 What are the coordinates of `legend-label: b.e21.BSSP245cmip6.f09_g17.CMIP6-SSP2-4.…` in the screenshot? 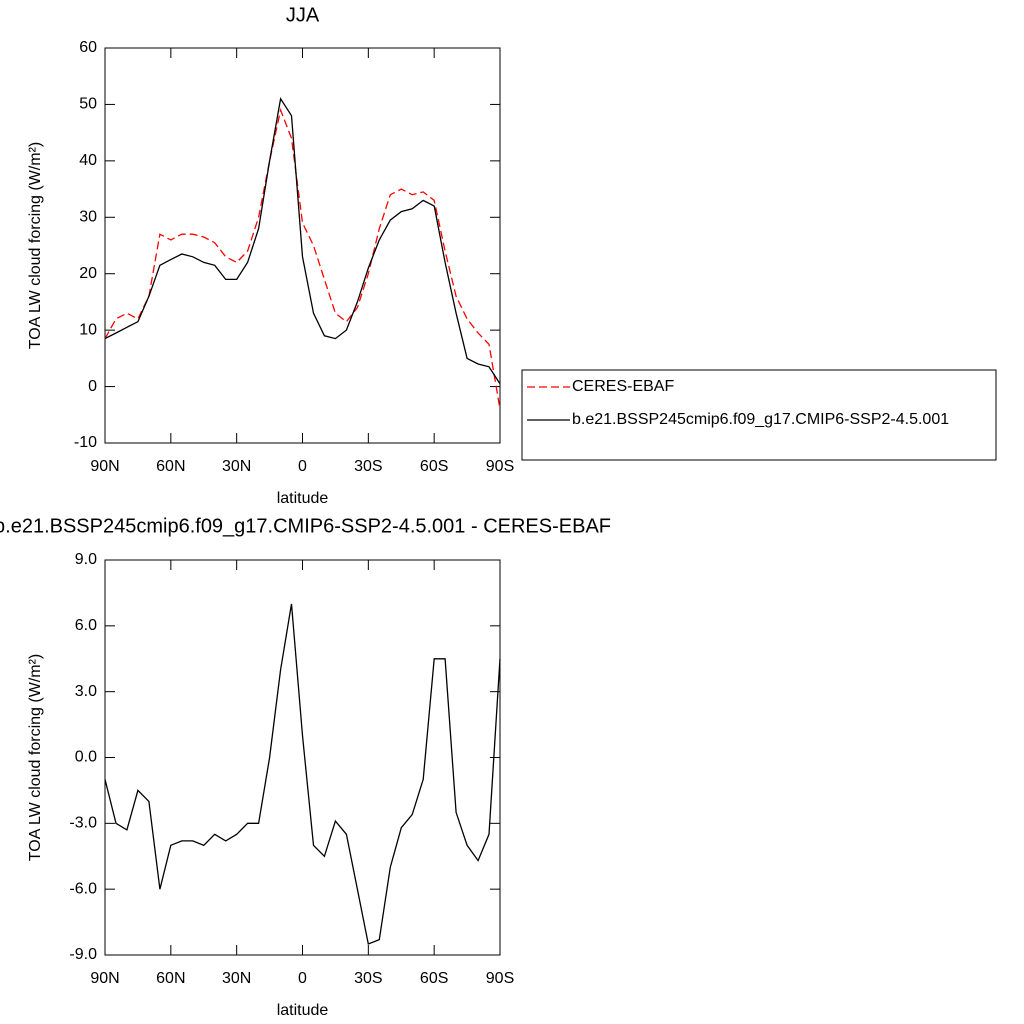 It's located at (760, 419).